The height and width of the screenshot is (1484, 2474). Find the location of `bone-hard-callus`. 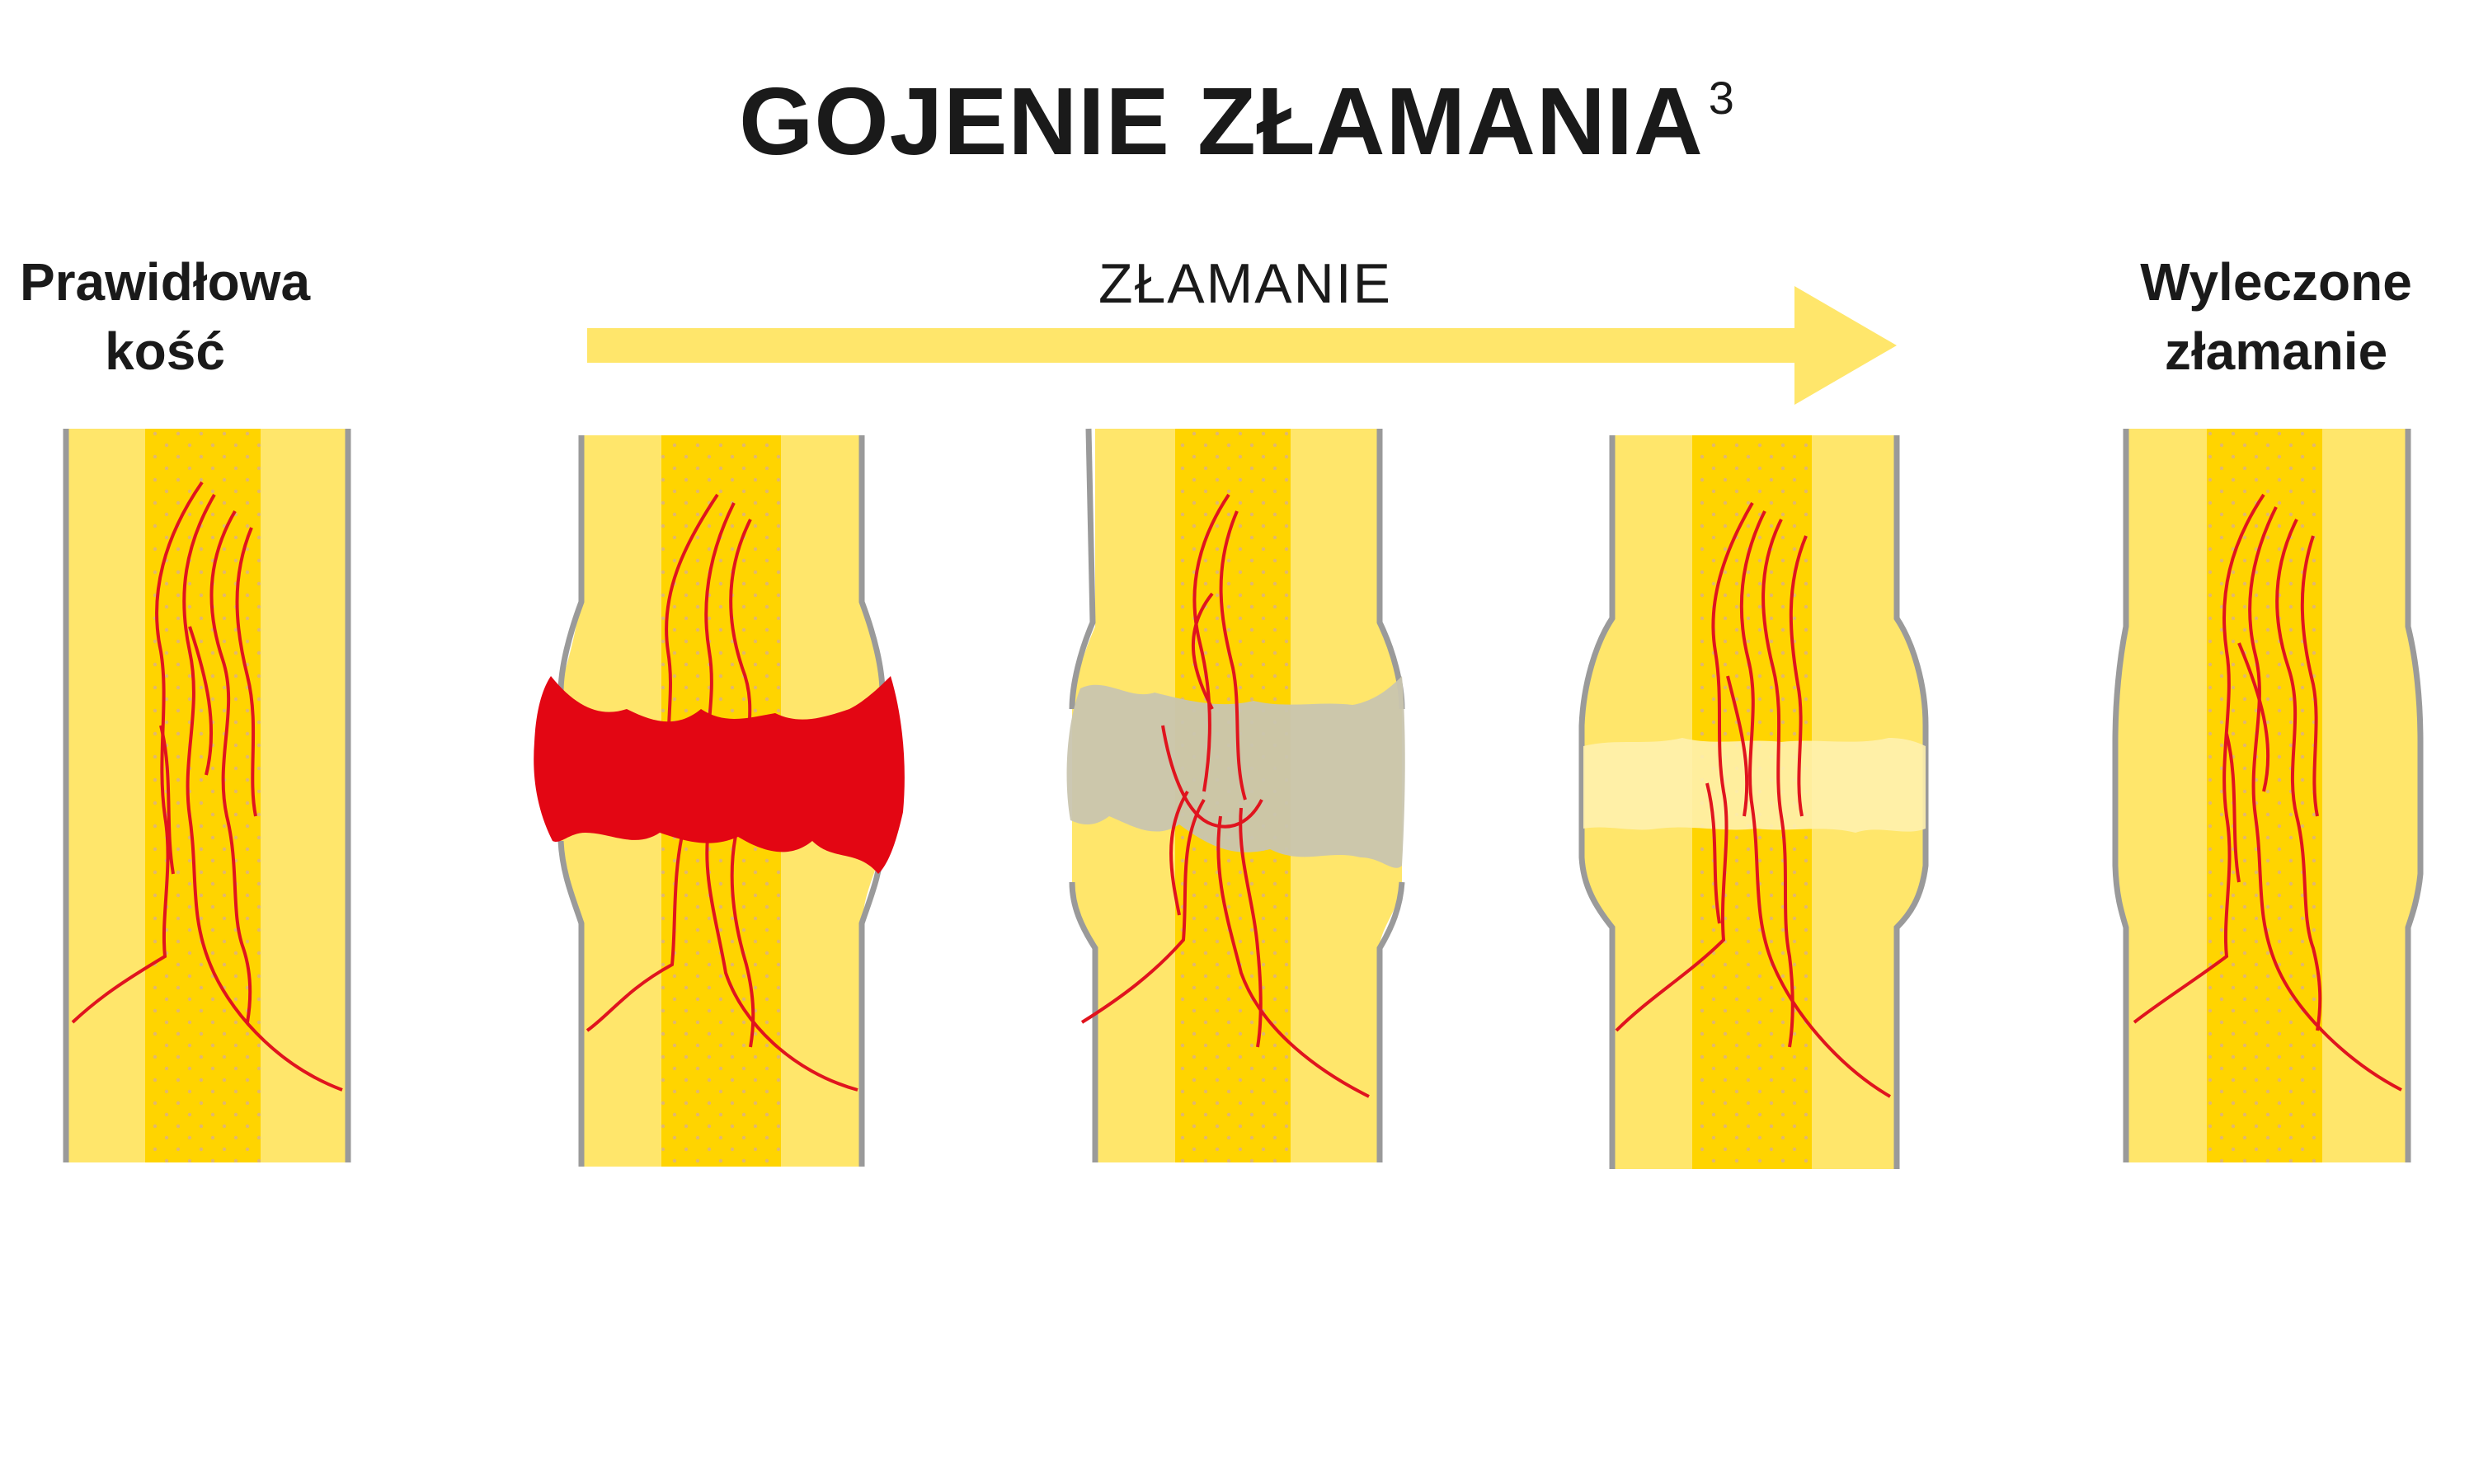

bone-hard-callus is located at coordinates (1753, 802).